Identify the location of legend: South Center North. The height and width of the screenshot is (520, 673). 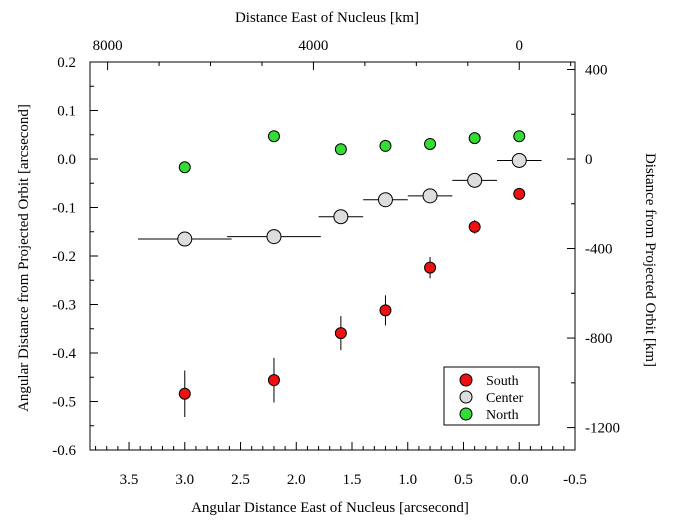
(491, 396).